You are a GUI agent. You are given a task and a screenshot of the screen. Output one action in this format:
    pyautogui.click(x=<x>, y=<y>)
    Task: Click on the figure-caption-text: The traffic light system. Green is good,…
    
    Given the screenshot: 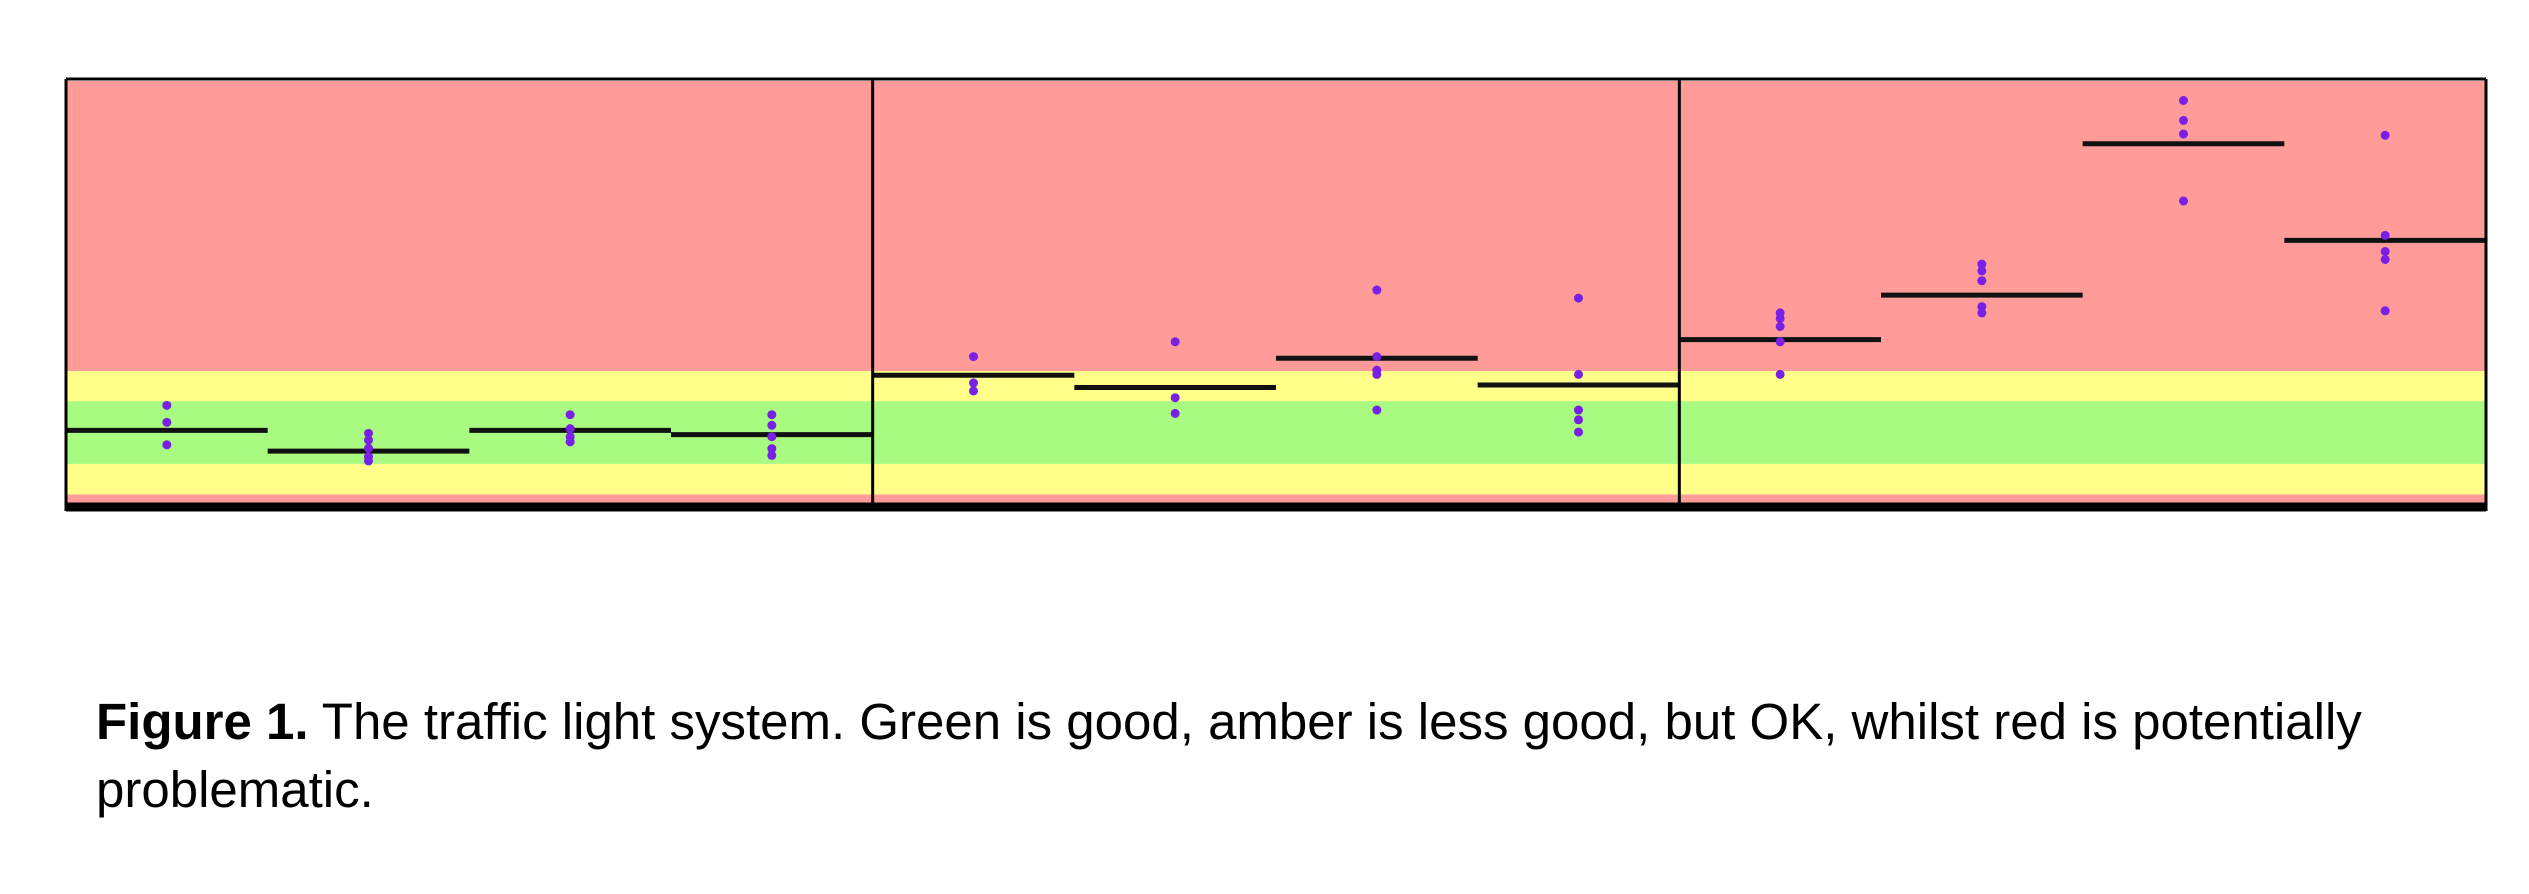 What is the action you would take?
    pyautogui.click(x=1229, y=755)
    